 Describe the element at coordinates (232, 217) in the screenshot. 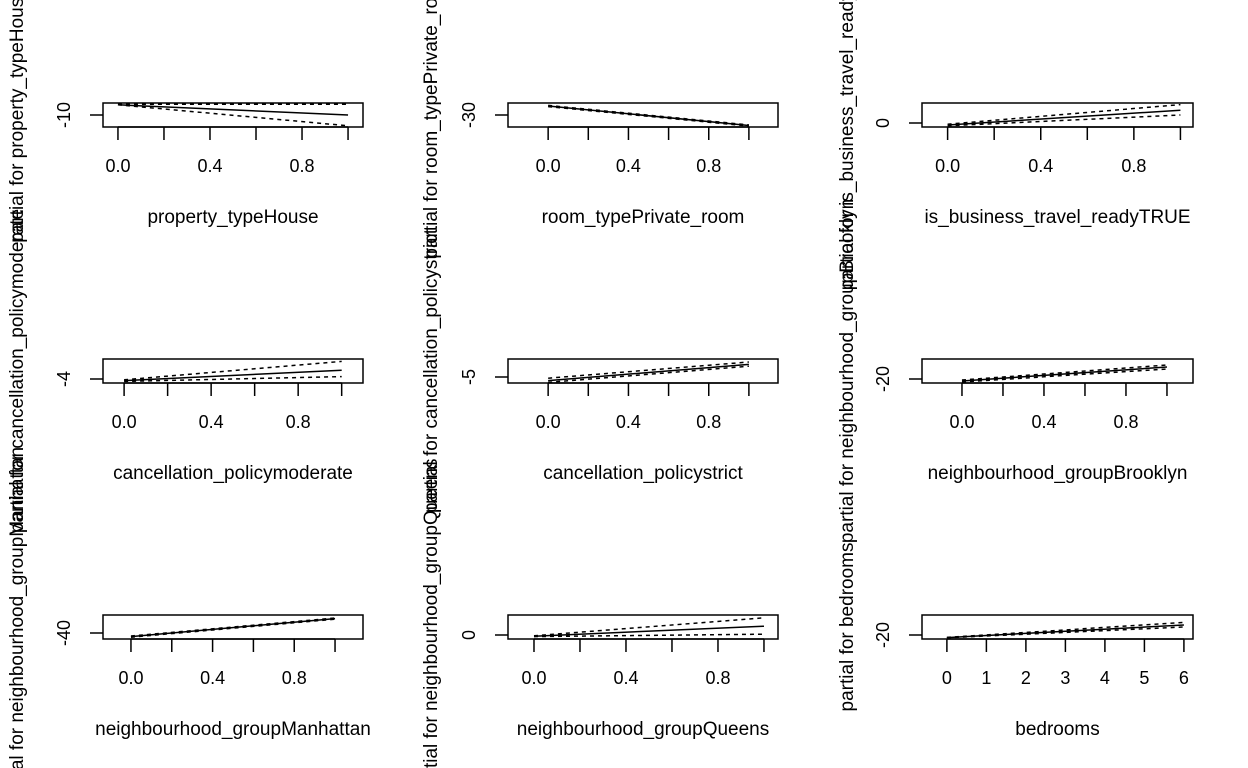

I see `x-axis-label: property_typeHouse` at that location.